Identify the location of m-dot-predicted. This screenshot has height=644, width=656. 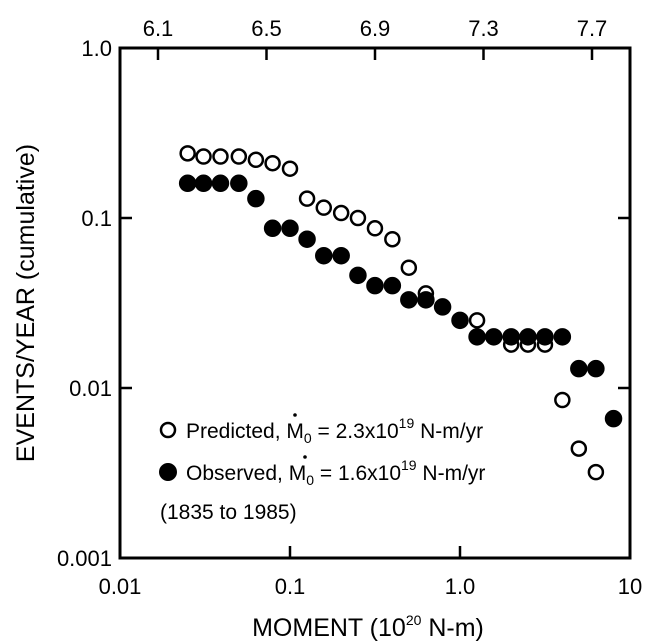
(295, 415).